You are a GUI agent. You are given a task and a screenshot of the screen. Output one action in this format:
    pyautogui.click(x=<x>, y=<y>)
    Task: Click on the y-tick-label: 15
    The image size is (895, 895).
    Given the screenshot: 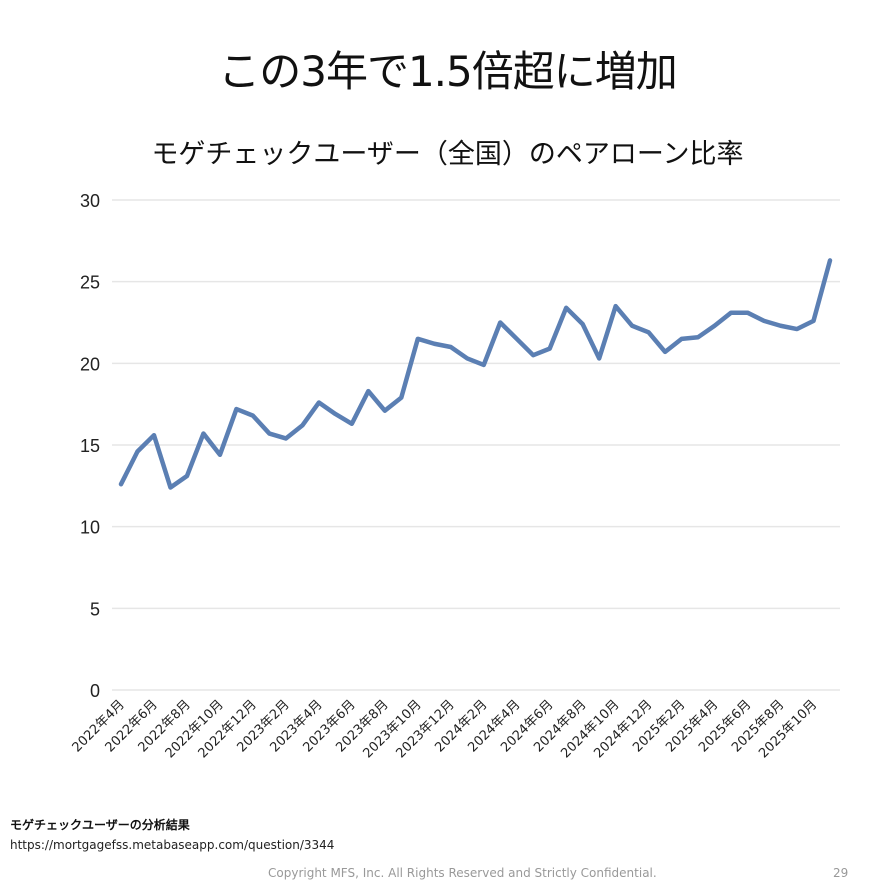 What is the action you would take?
    pyautogui.click(x=90, y=446)
    